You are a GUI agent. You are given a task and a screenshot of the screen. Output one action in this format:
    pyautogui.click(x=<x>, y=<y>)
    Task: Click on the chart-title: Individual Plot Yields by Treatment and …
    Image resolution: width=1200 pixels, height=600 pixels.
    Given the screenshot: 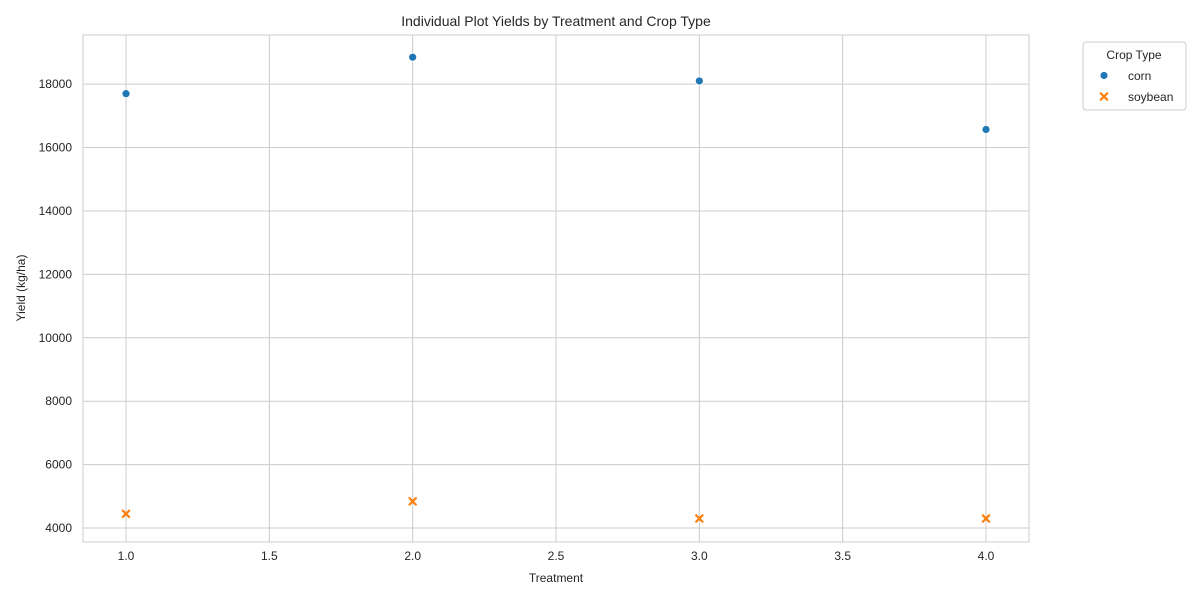 What is the action you would take?
    pyautogui.click(x=556, y=21)
    